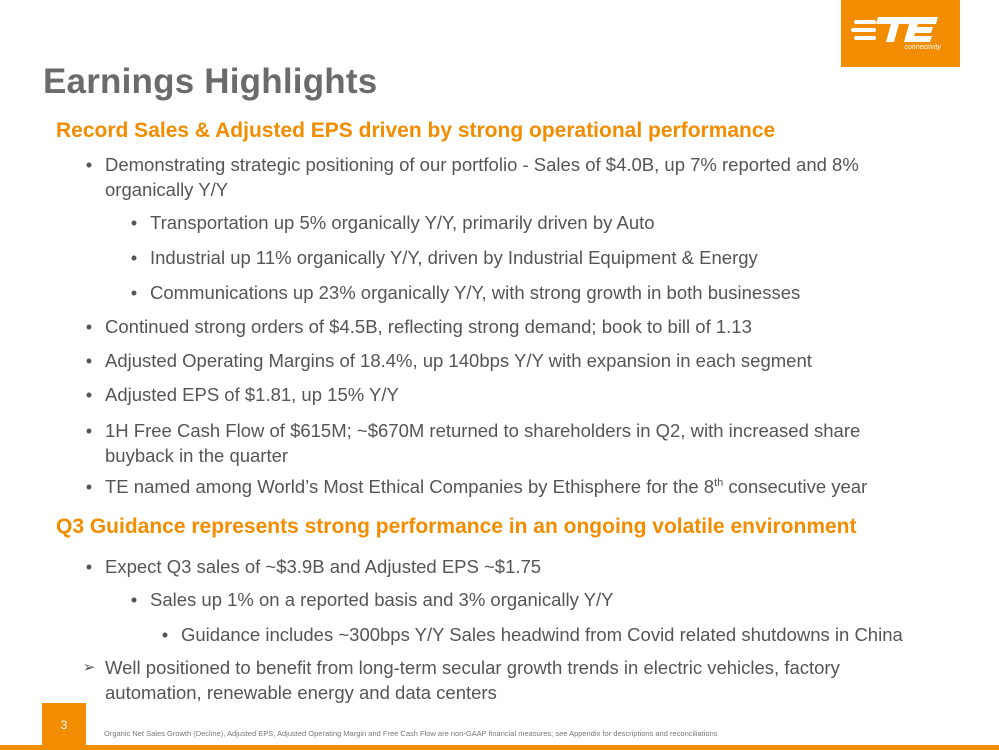 The image size is (999, 750). What do you see at coordinates (210, 81) in the screenshot?
I see `page-title: Earnings Highlights` at bounding box center [210, 81].